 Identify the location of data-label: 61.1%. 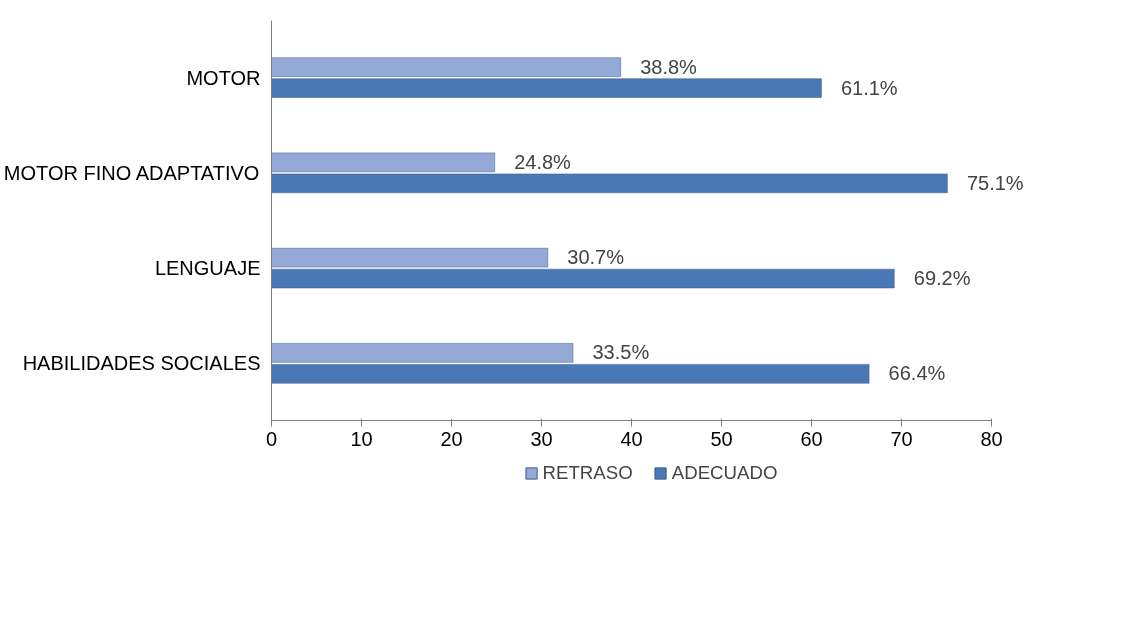
(869, 88).